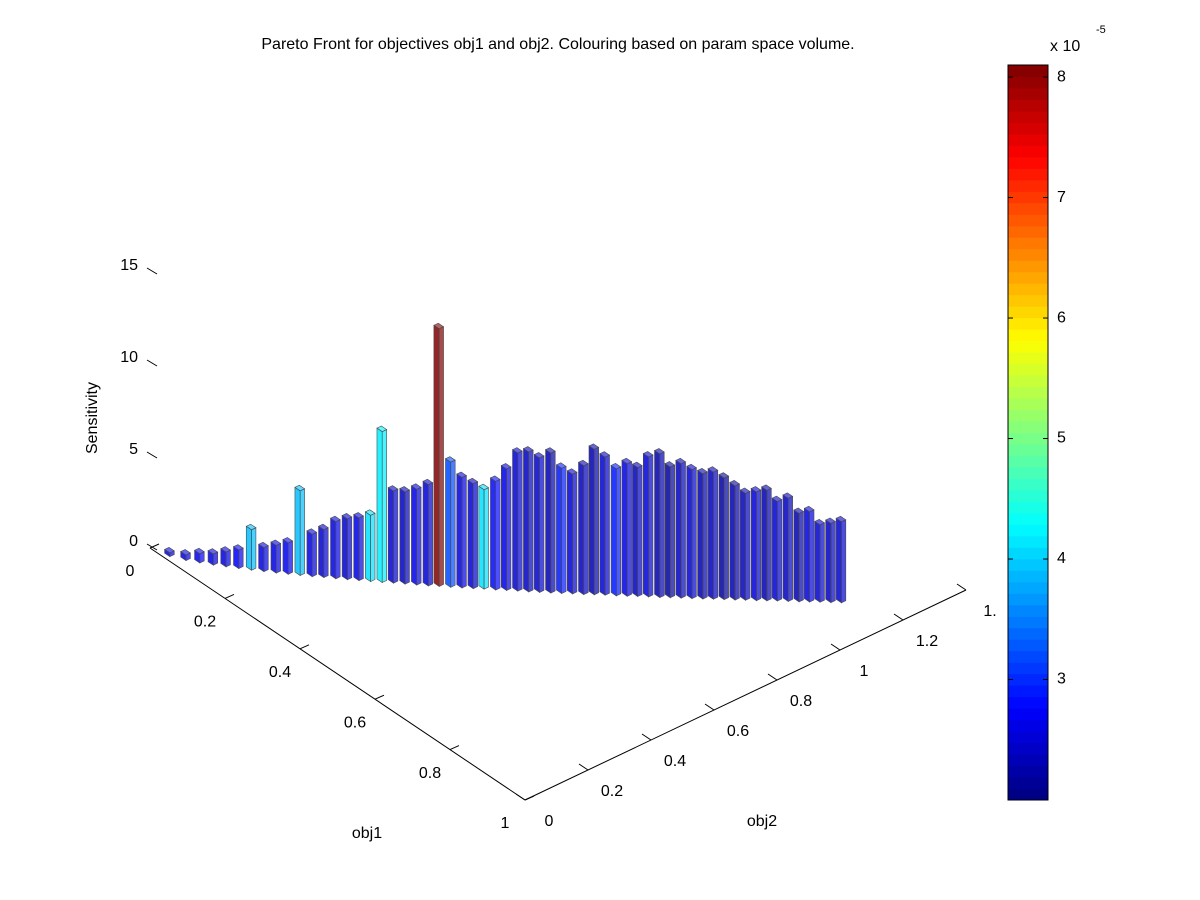 Image resolution: width=1200 pixels, height=900 pixels. I want to click on colorbar-multiplier: x 10, so click(1065, 46).